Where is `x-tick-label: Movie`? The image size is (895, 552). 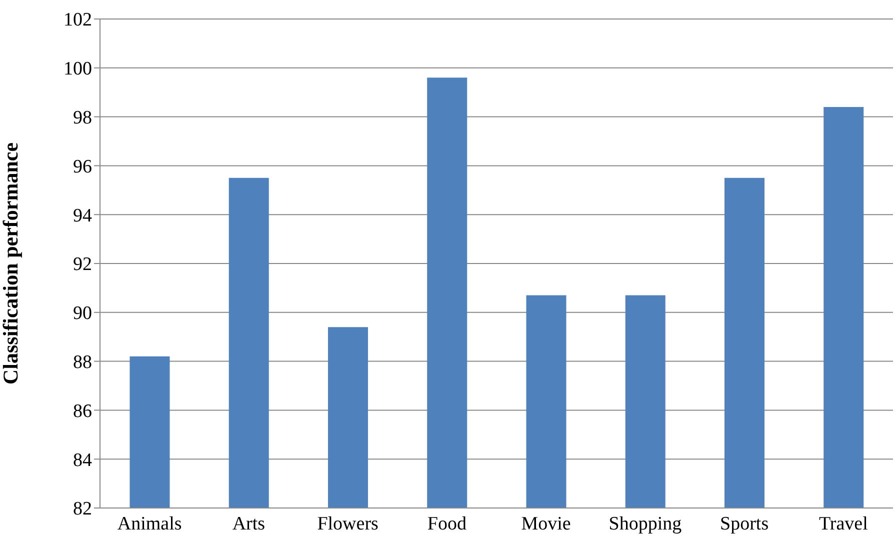 x-tick-label: Movie is located at coordinates (546, 523).